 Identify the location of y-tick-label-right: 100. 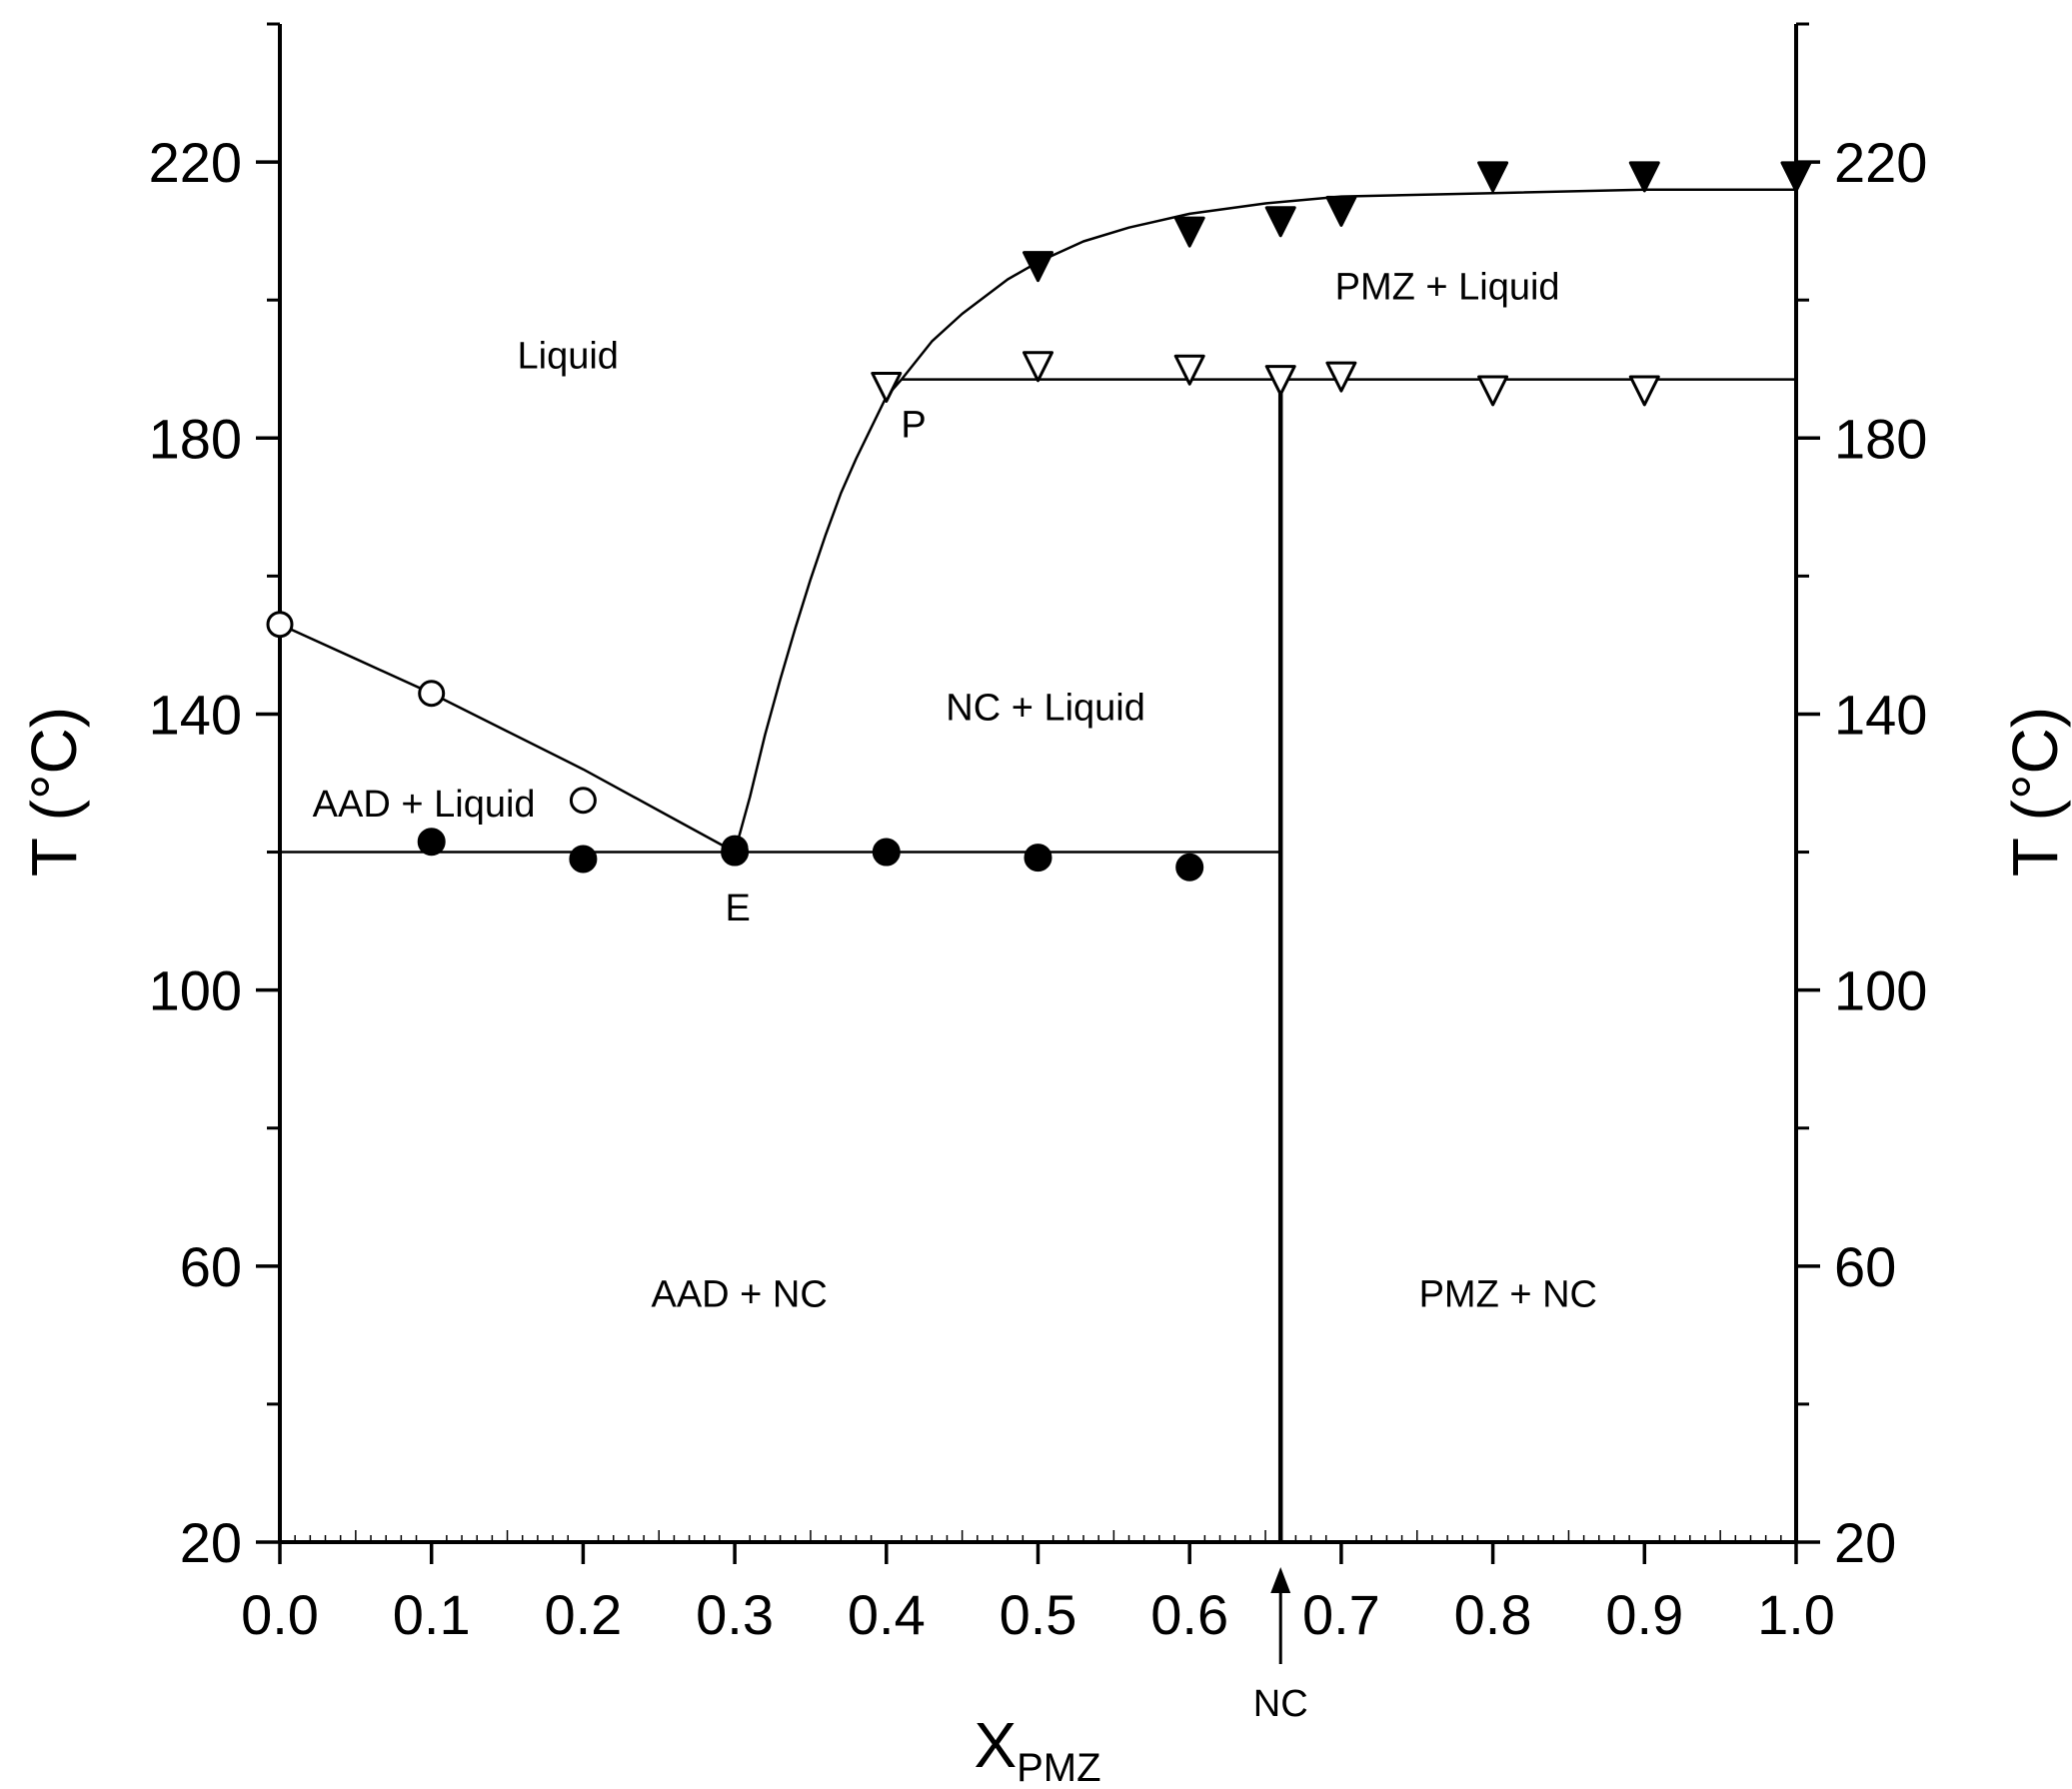
(1880, 990).